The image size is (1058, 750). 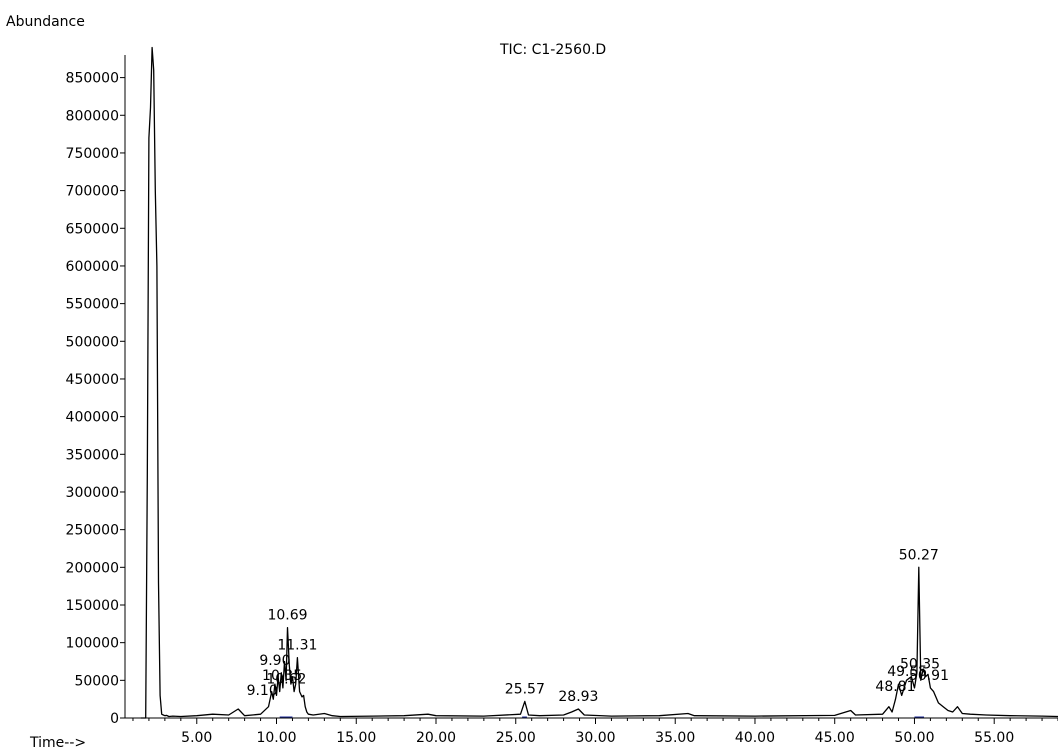 I want to click on y-tick-label: 550000, so click(x=92, y=305).